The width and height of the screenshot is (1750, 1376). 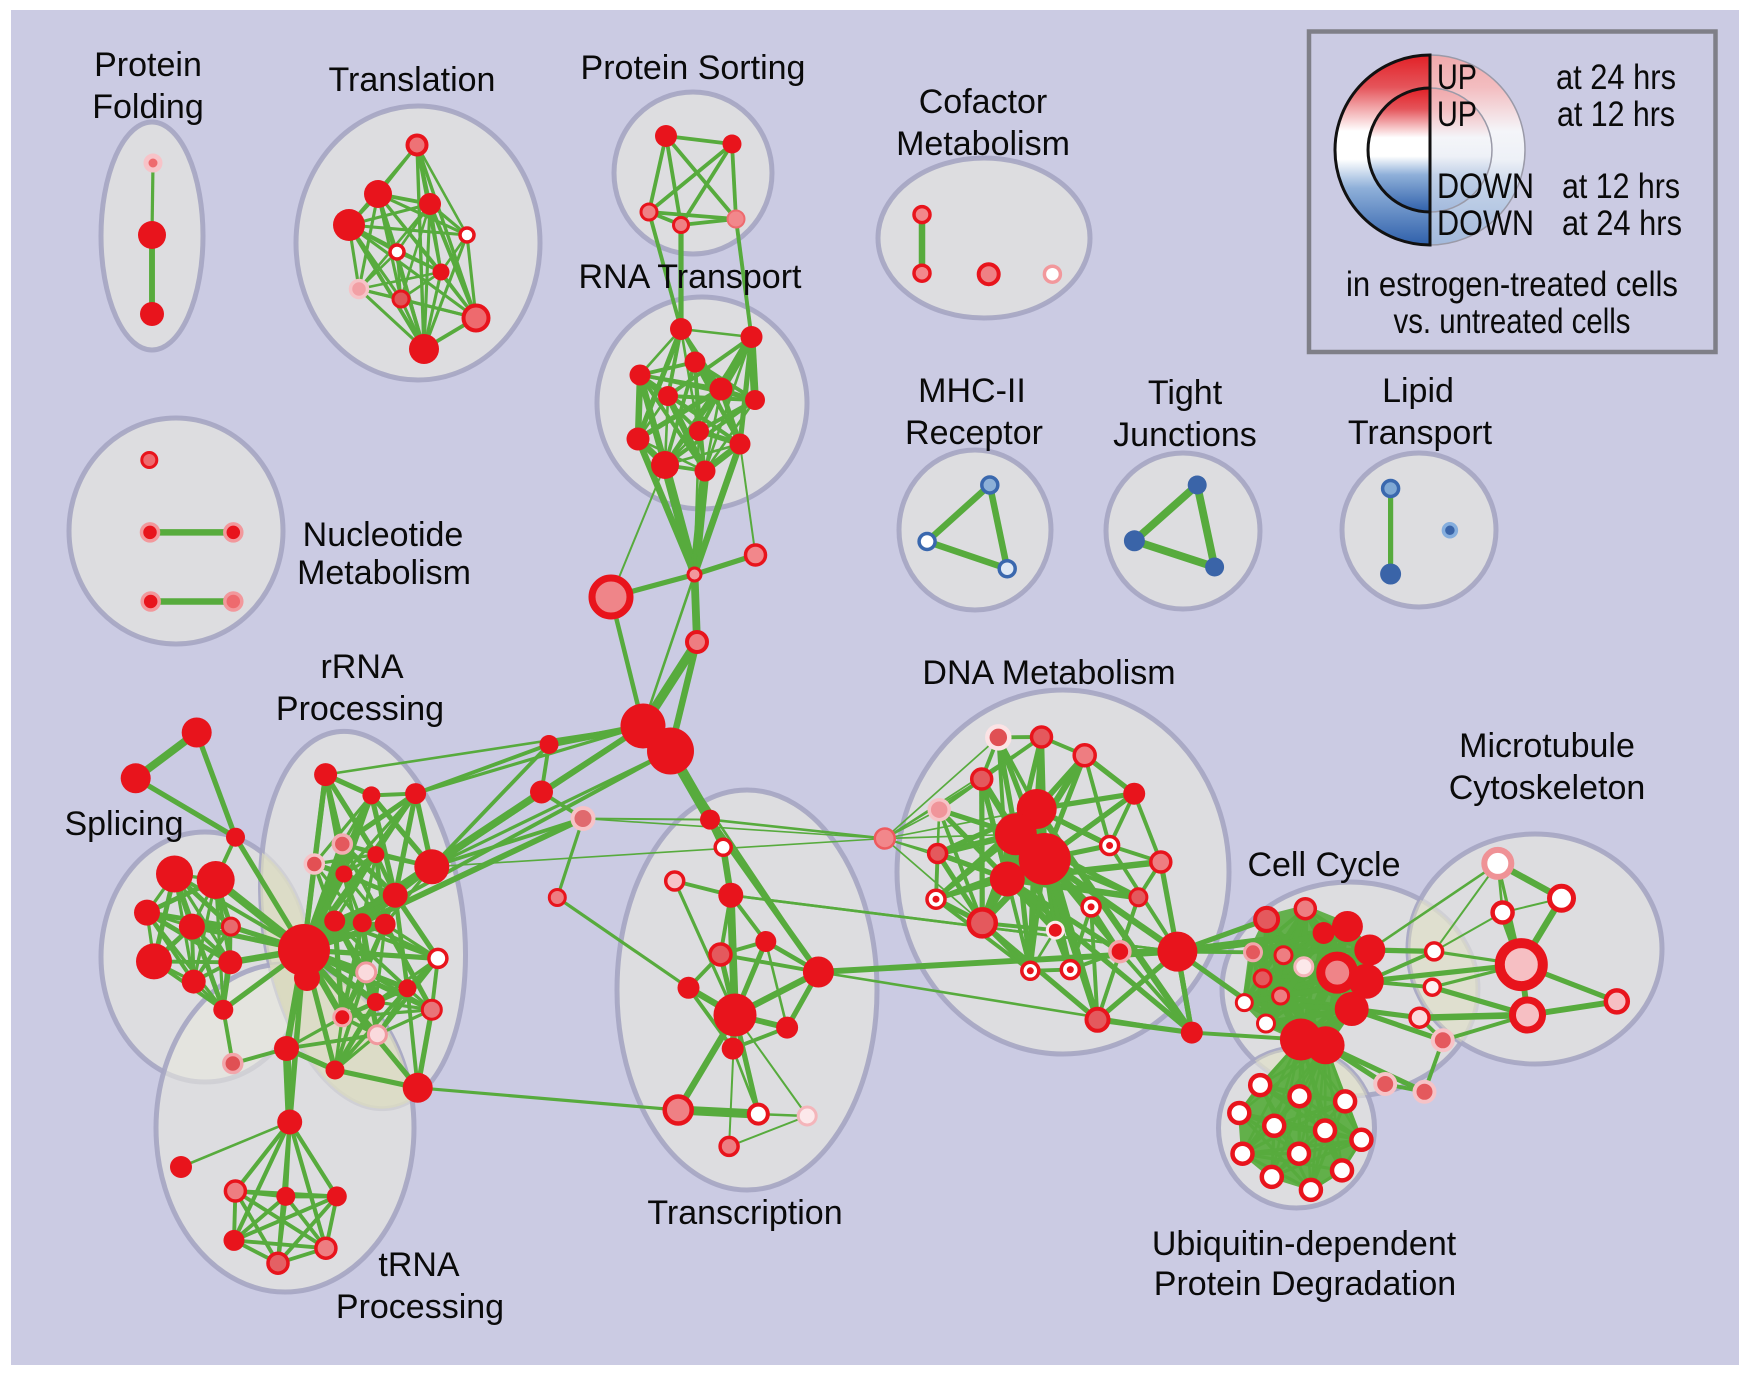 I want to click on svg-text: Cofactor, so click(x=983, y=102).